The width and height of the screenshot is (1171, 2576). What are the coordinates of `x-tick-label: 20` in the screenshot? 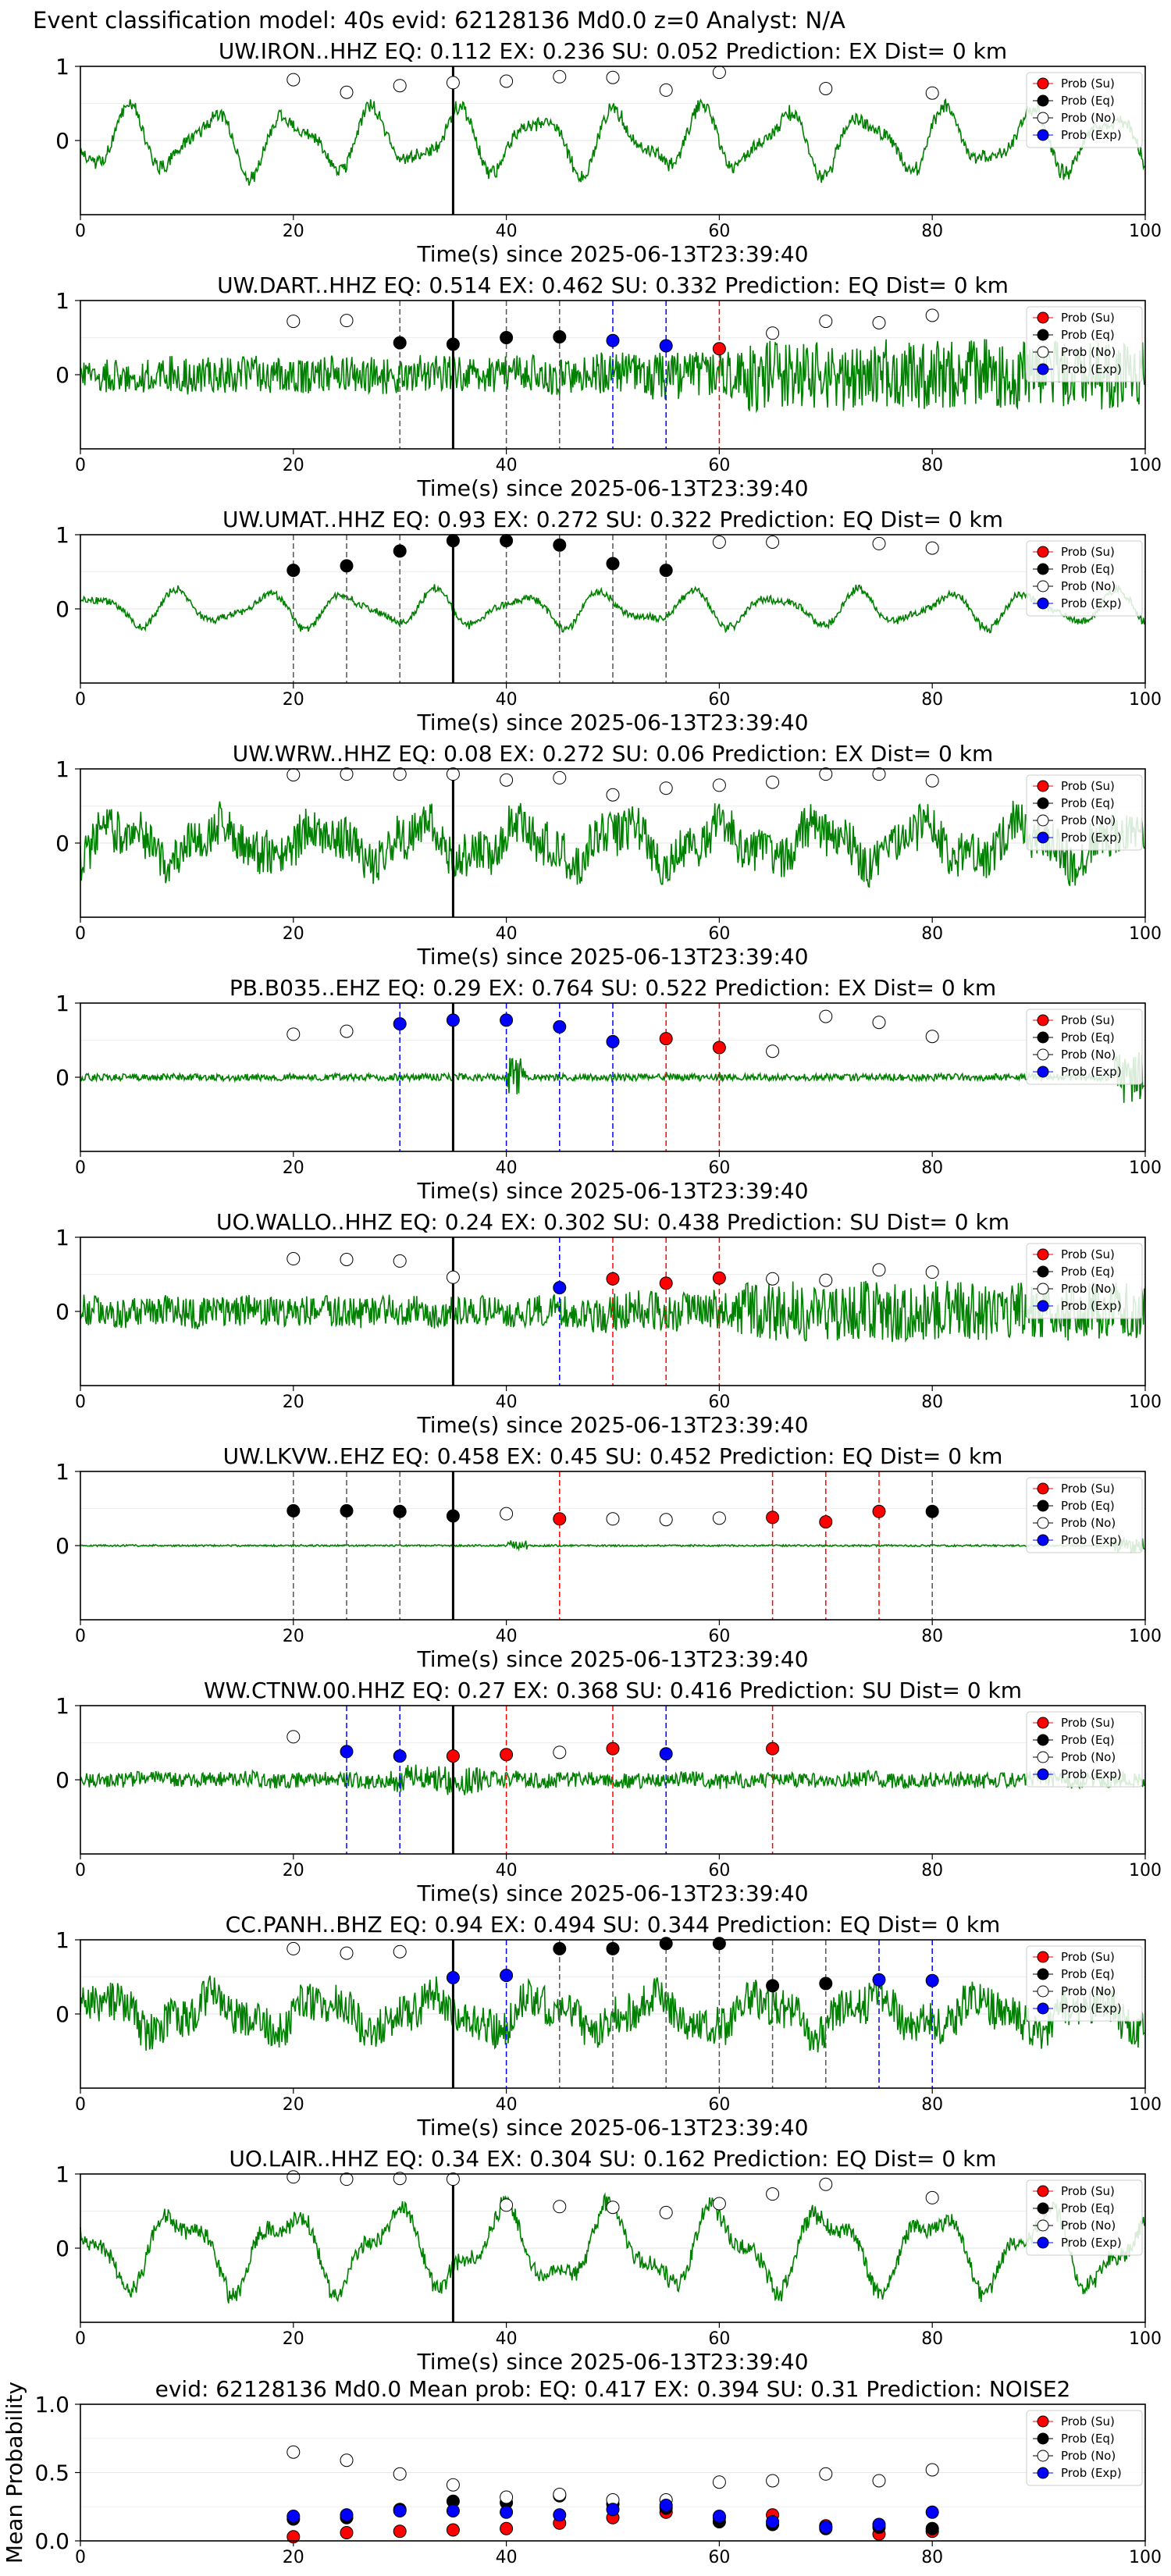 It's located at (293, 1402).